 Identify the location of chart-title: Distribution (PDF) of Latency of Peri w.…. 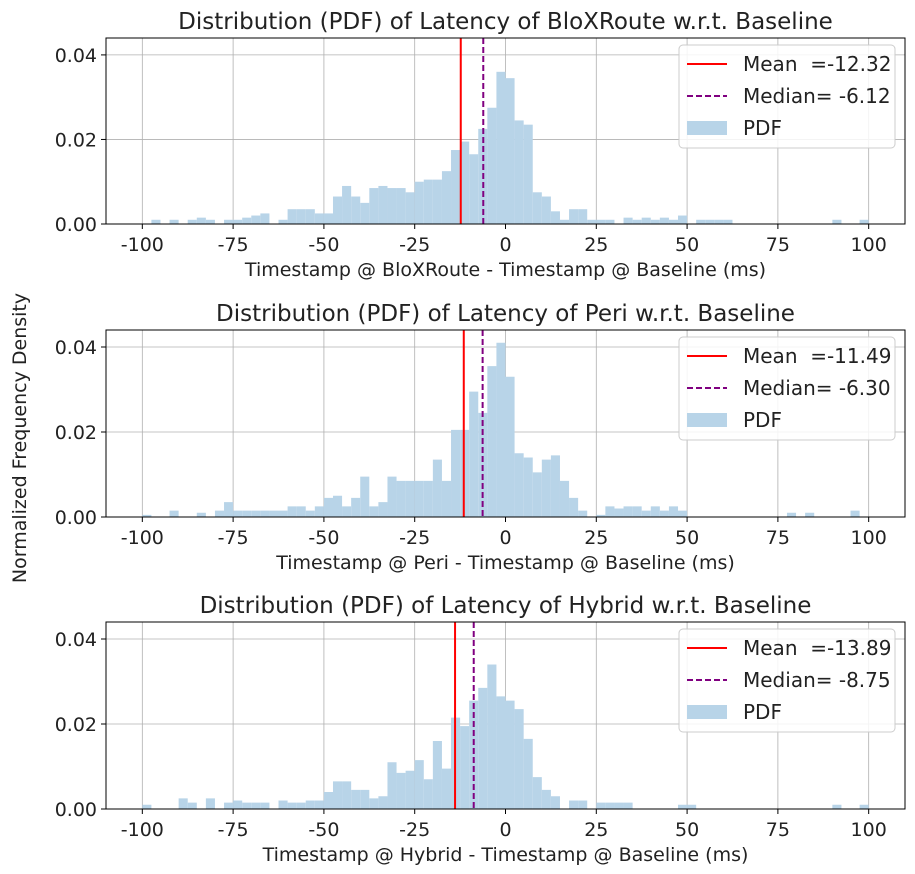
(505, 314).